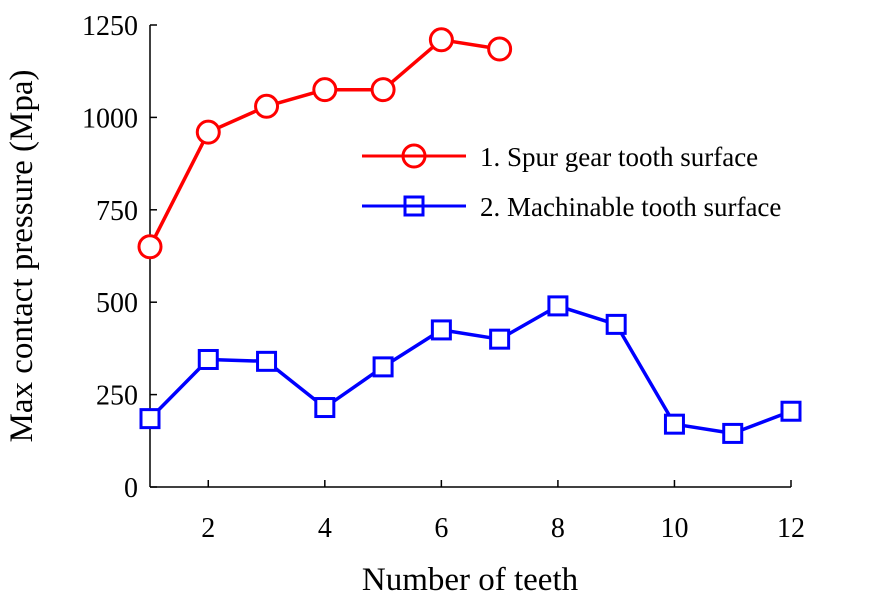  Describe the element at coordinates (630, 207) in the screenshot. I see `legend-label-machinable: 2. Machinable tooth surface` at that location.